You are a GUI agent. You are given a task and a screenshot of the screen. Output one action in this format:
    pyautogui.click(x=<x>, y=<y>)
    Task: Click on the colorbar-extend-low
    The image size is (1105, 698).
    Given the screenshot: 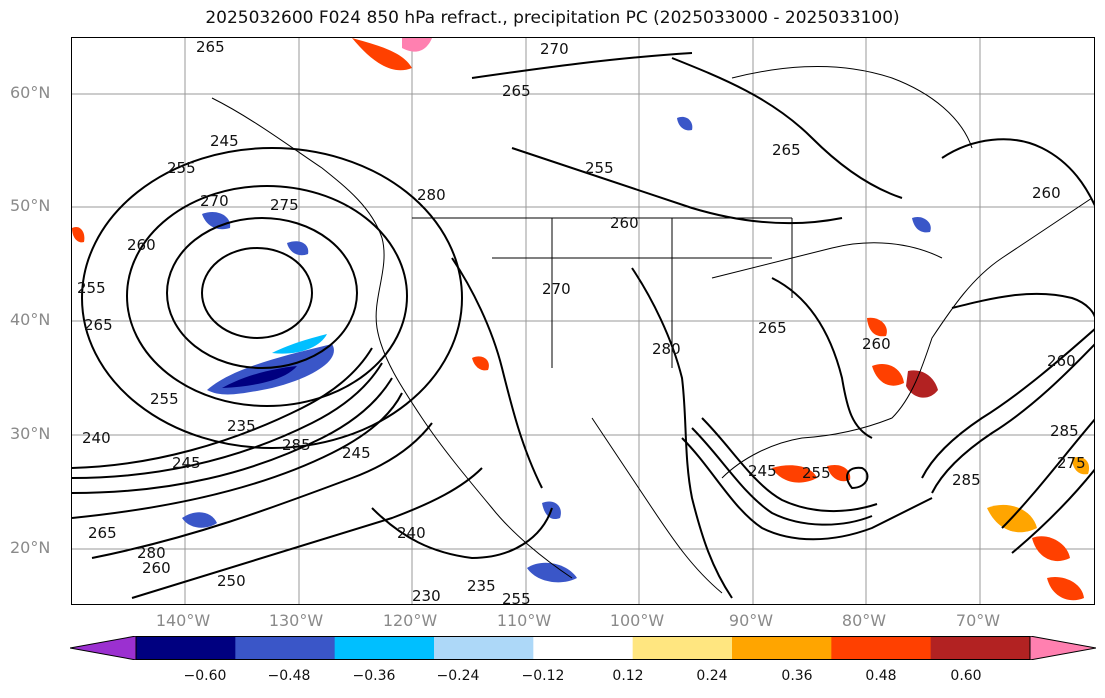 What is the action you would take?
    pyautogui.click(x=103, y=648)
    